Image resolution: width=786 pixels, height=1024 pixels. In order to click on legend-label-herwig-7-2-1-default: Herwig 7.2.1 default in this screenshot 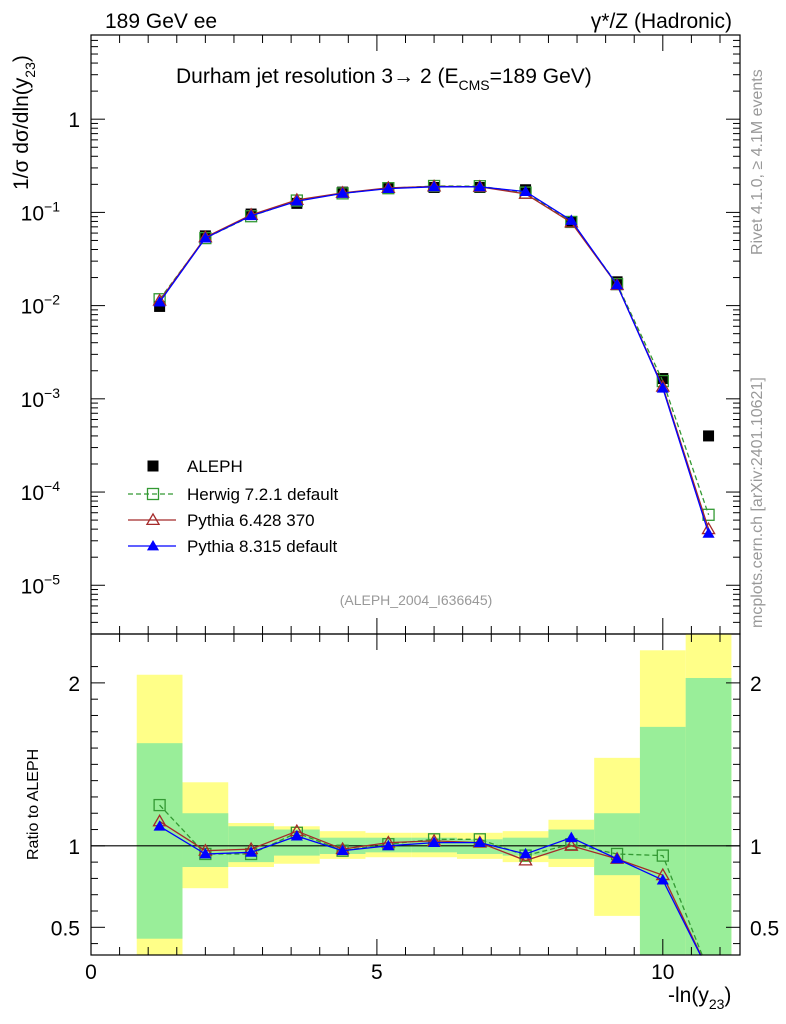, I will do `click(262, 494)`.